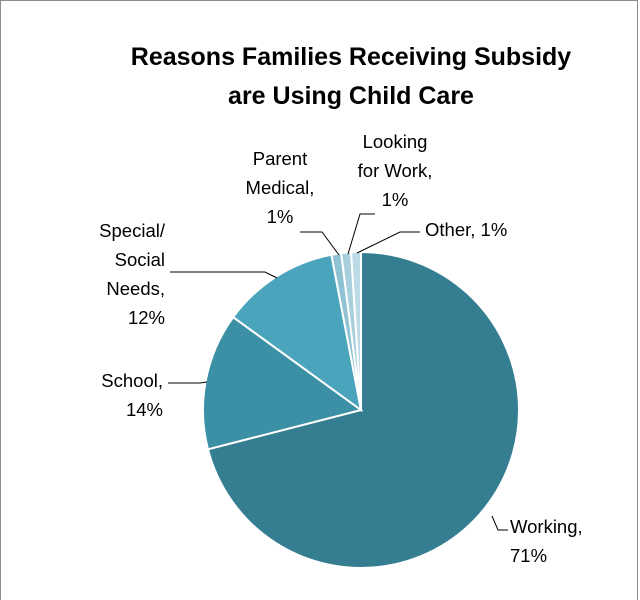  What do you see at coordinates (528, 555) in the screenshot?
I see `label-working-line-2: 71%` at bounding box center [528, 555].